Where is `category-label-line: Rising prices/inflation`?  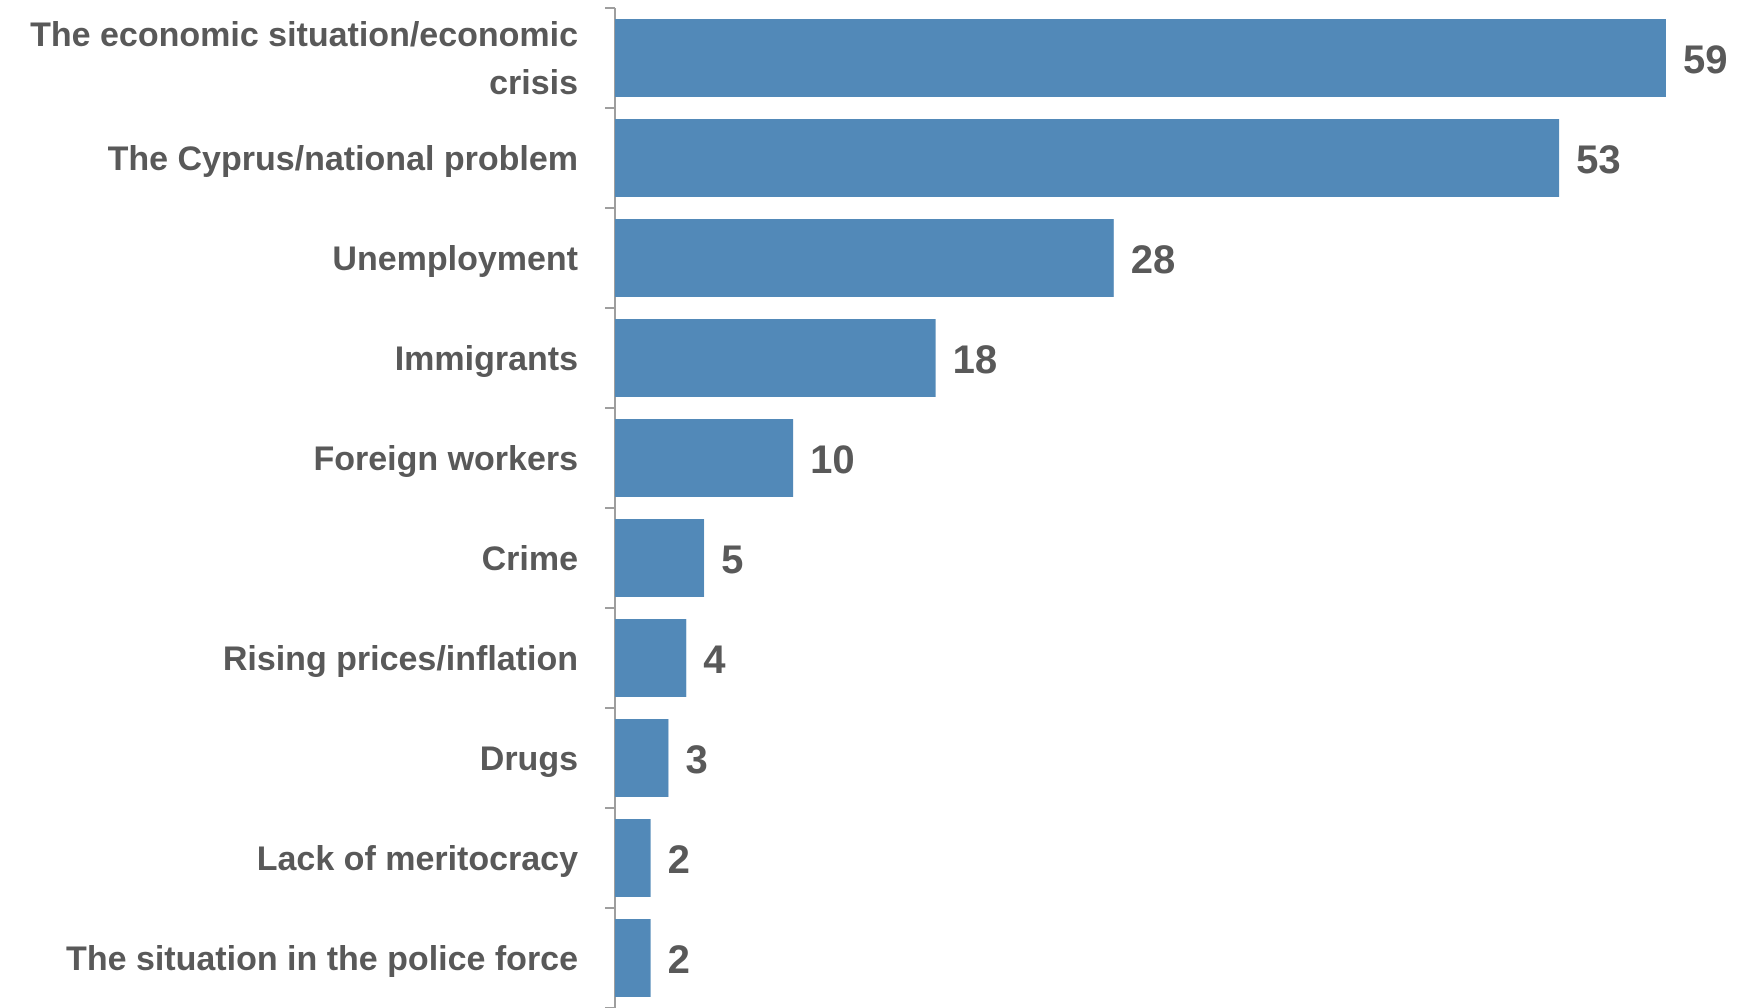 category-label-line: Rising prices/inflation is located at coordinates (400, 659).